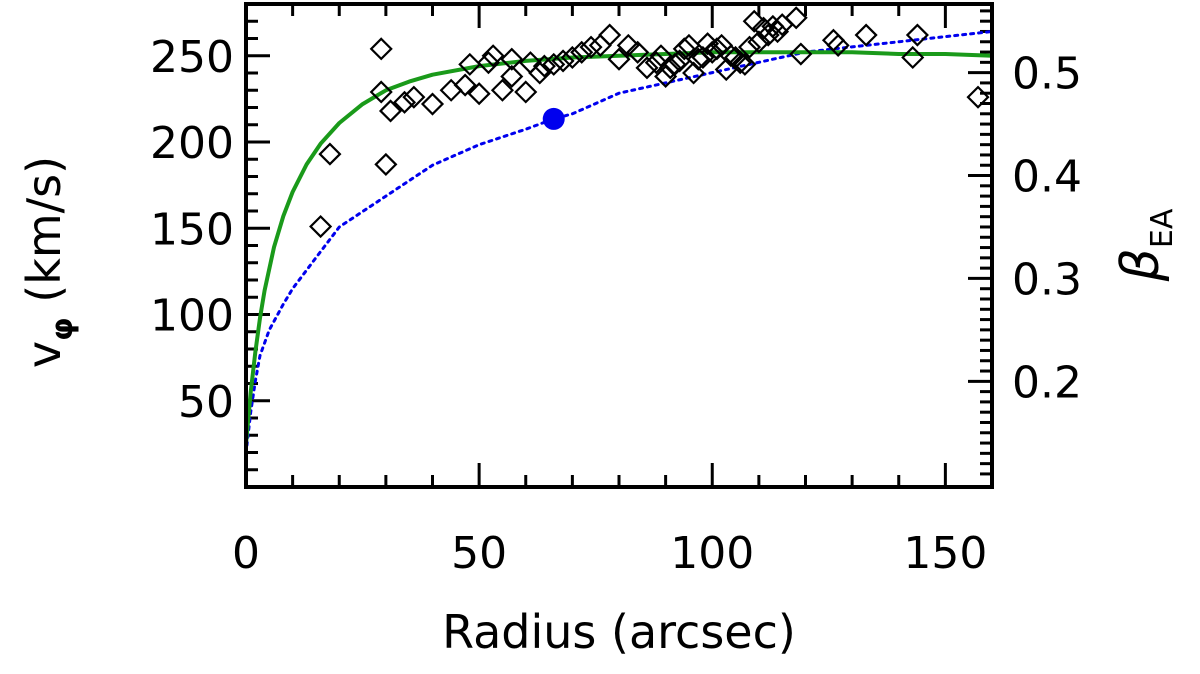 The width and height of the screenshot is (1200, 674). I want to click on y-axis-title: vφ (km/s), so click(48, 262).